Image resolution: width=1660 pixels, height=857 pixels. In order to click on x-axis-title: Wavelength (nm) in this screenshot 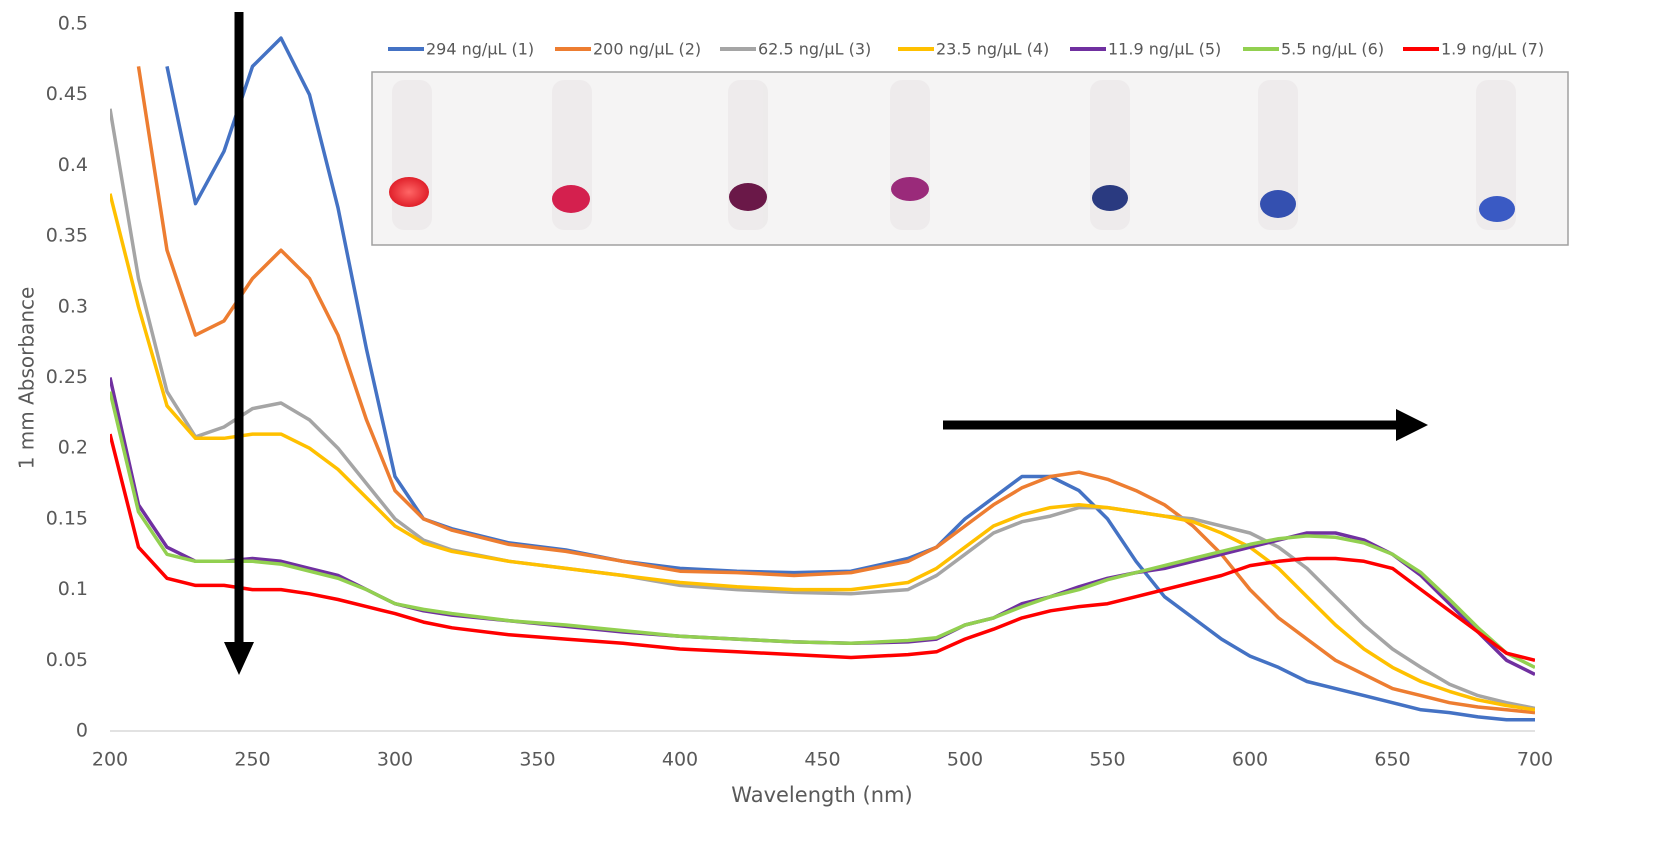, I will do `click(821, 795)`.